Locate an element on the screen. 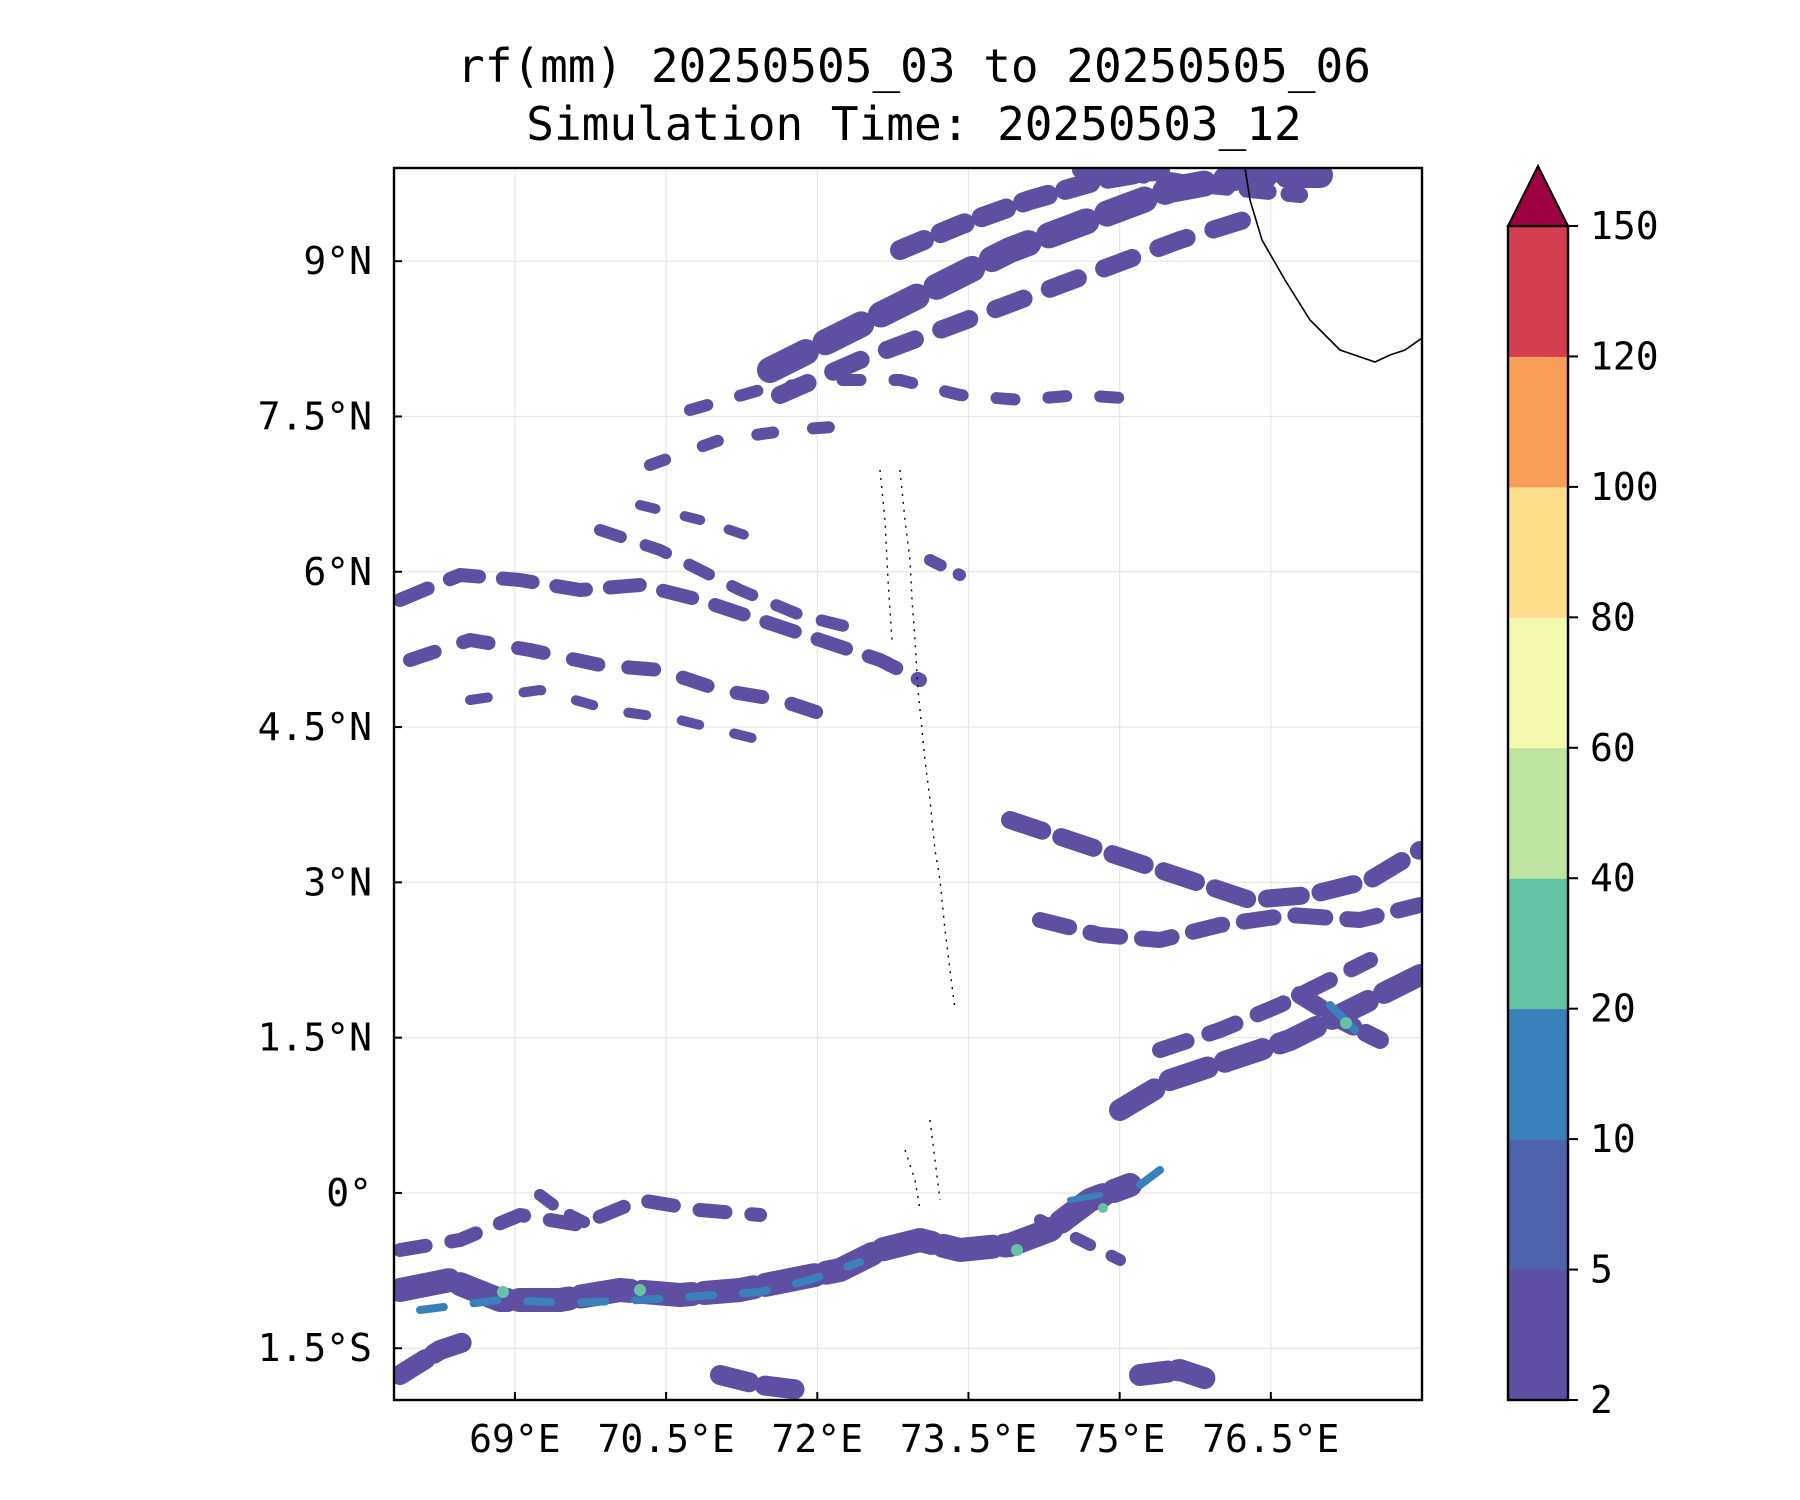 The width and height of the screenshot is (1800, 1500). lat-tick-label: 4.5°N is located at coordinates (315, 727).